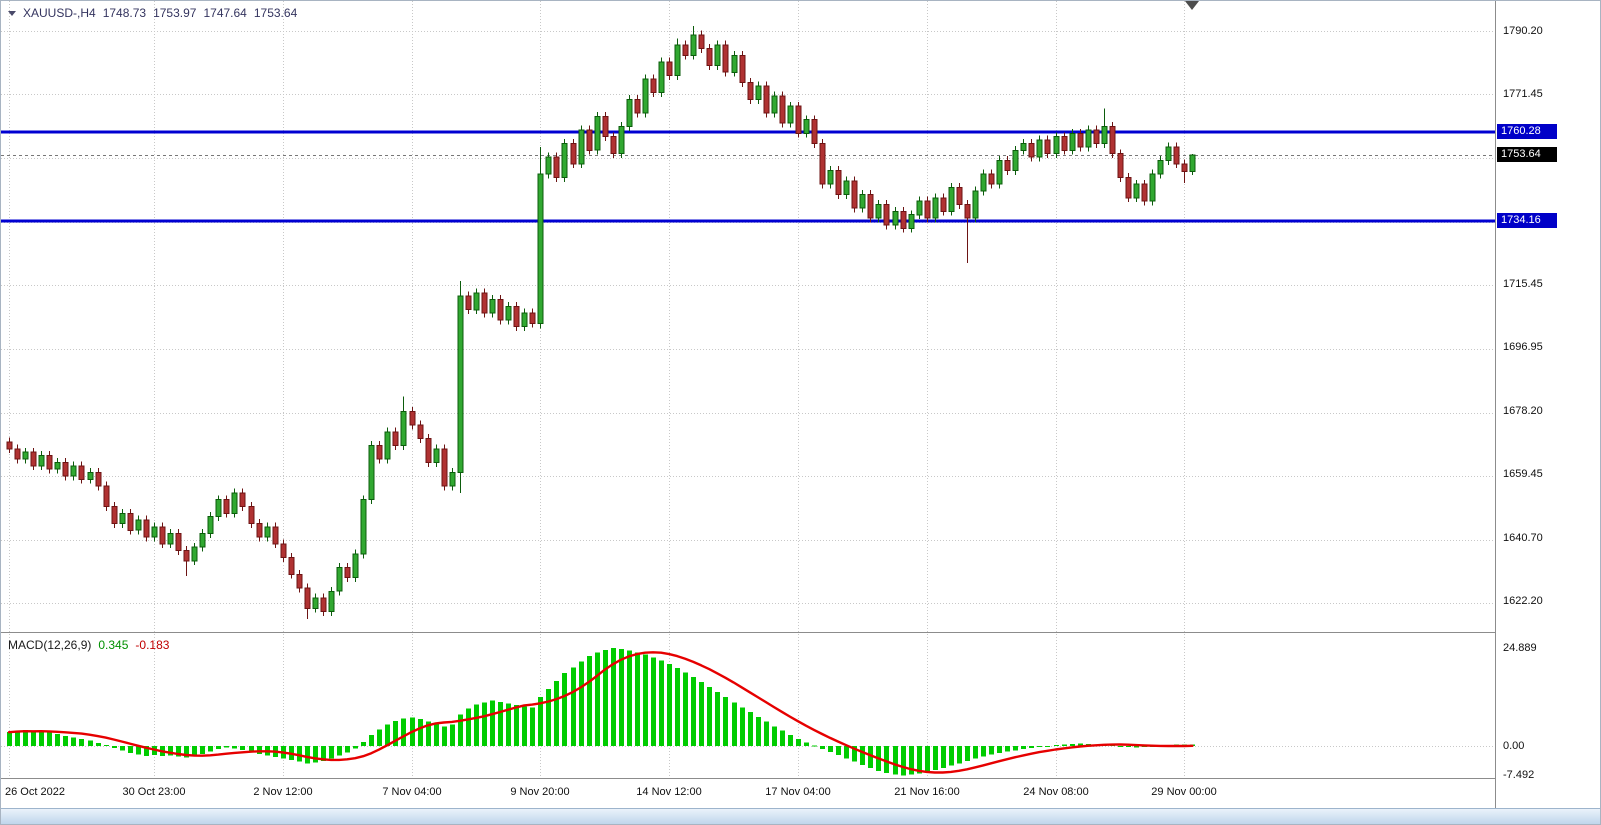  What do you see at coordinates (1523, 31) in the screenshot?
I see `price-axis-label: 1790.20` at bounding box center [1523, 31].